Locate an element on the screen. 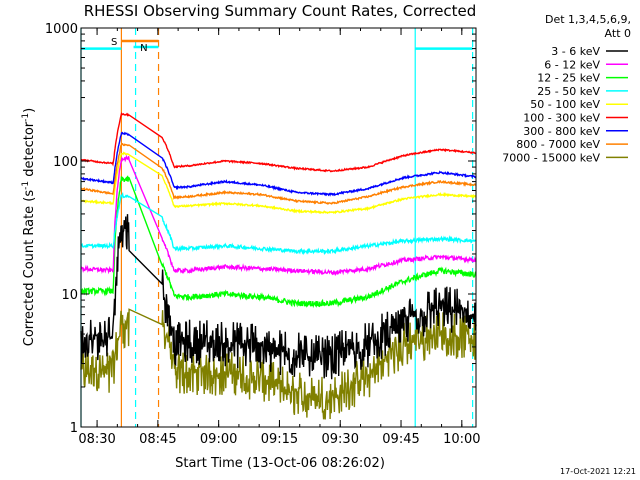 The width and height of the screenshot is (640, 480). y-tick-label: 1000 is located at coordinates (61, 29).